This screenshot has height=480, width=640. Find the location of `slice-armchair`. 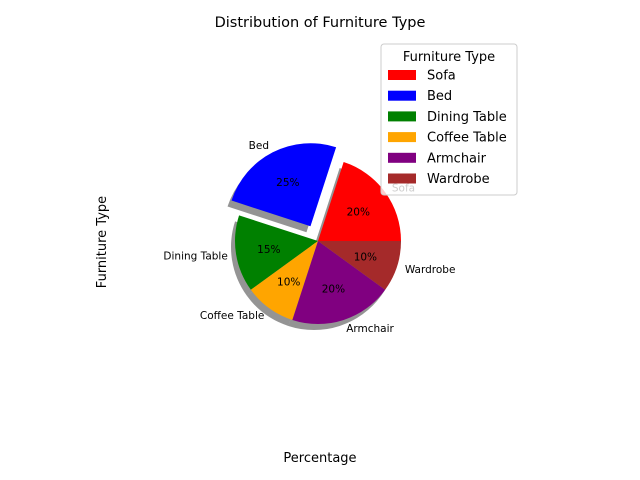

slice-armchair is located at coordinates (339, 282).